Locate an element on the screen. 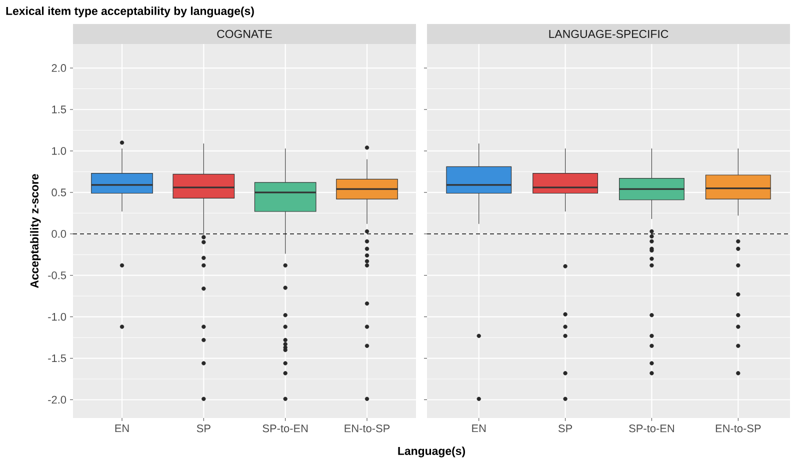 The image size is (797, 461). y-tick-label: 0.0 is located at coordinates (59, 234).